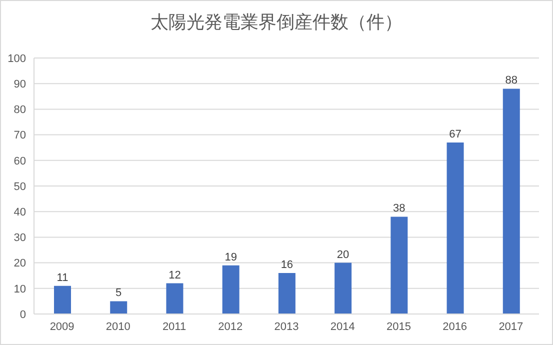  Describe the element at coordinates (174, 326) in the screenshot. I see `x-tick-label: 2011` at that location.